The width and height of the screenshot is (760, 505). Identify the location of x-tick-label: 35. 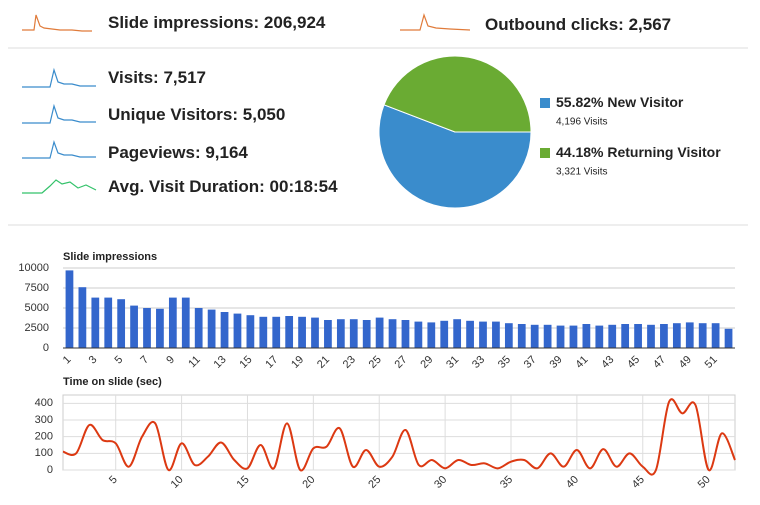
(506, 482).